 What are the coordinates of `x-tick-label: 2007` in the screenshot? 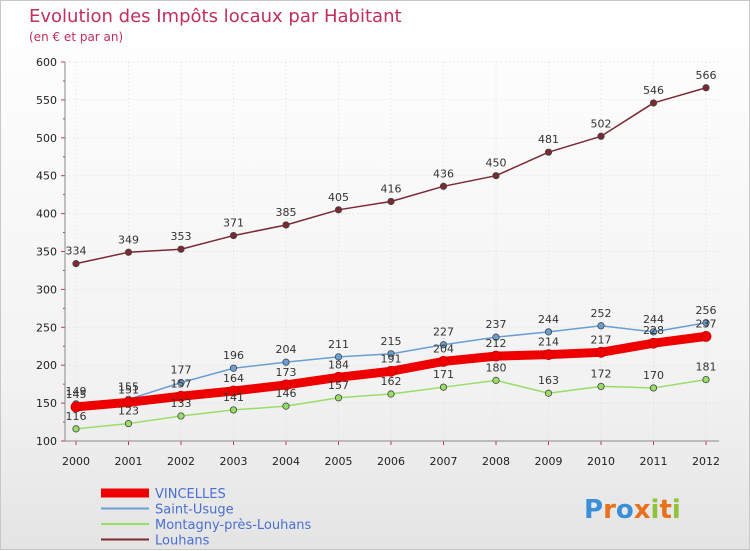 It's located at (444, 461).